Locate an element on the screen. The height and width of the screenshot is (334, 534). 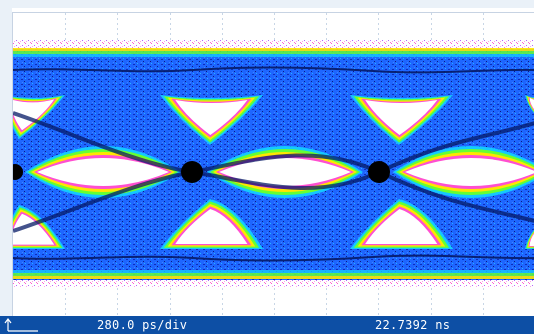
delay-readout: 22.7392 ns is located at coordinates (413, 325).